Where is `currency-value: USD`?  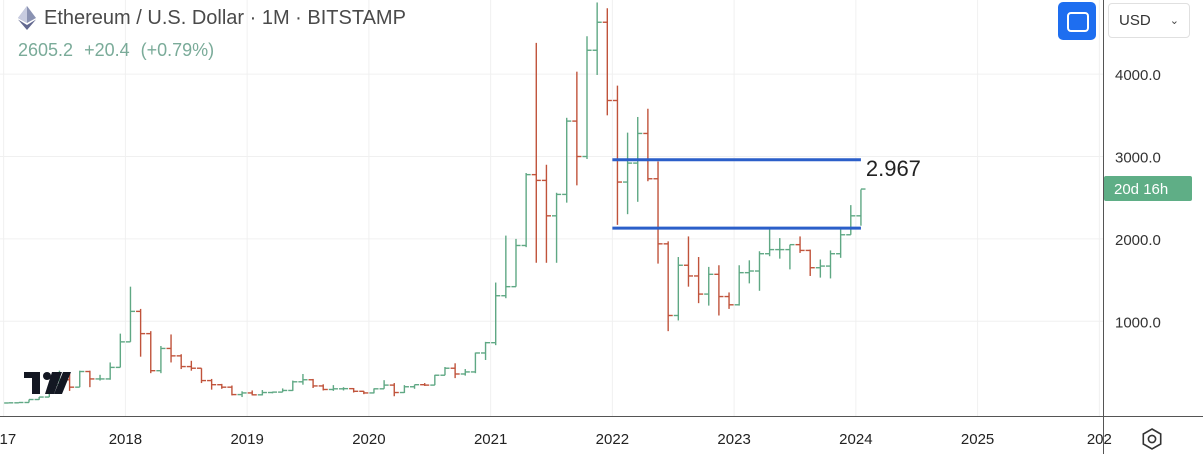
currency-value: USD is located at coordinates (1135, 20).